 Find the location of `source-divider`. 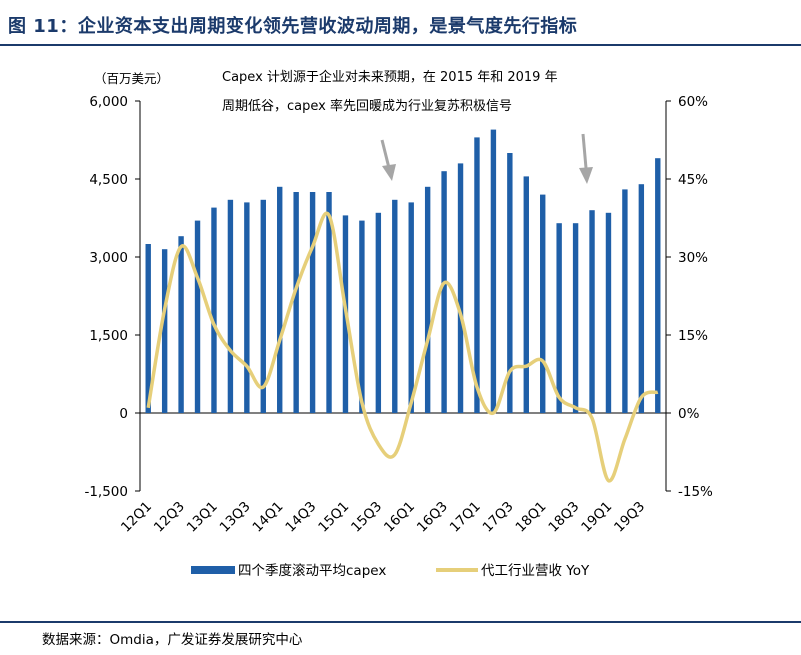

source-divider is located at coordinates (400, 622).